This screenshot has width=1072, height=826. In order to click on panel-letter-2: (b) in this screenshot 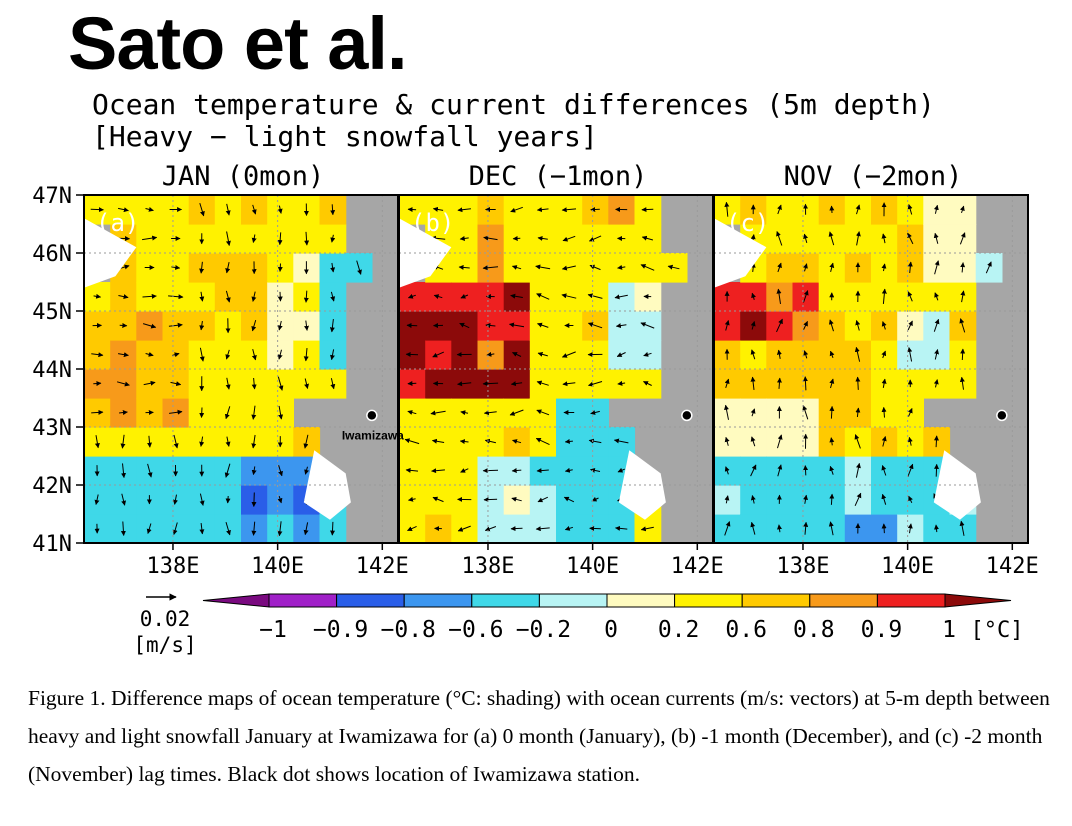, I will do `click(432, 223)`.